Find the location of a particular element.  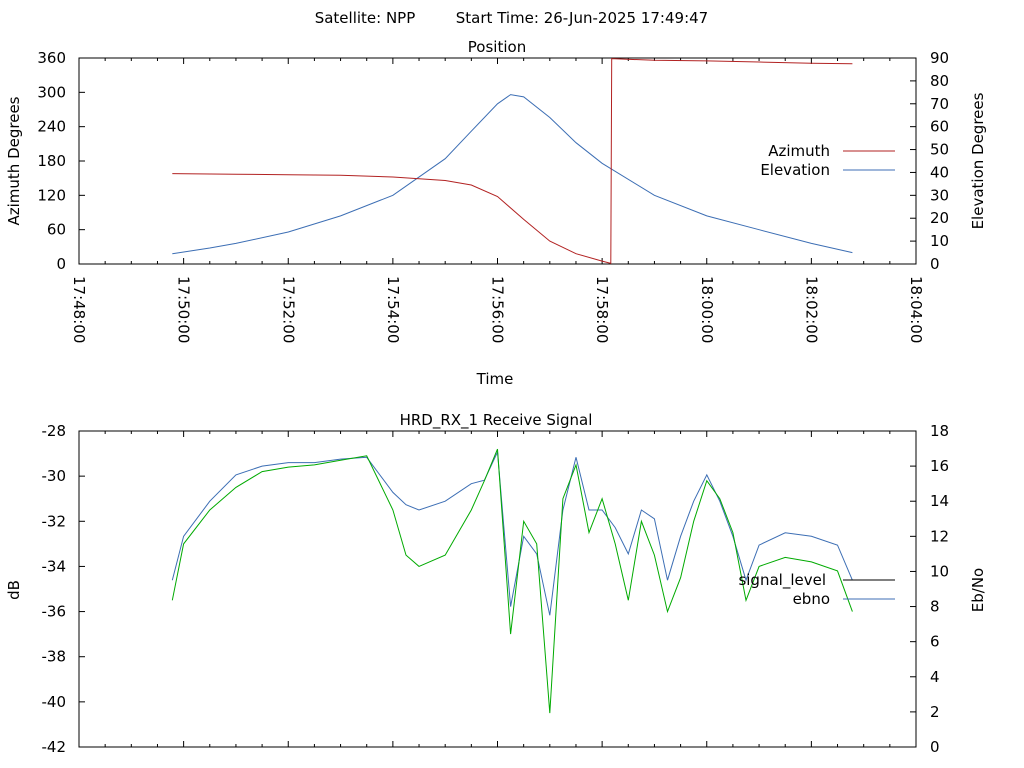

position-y-tick-labels: 0 60 120 180 240 300 360 is located at coordinates (51, 161).